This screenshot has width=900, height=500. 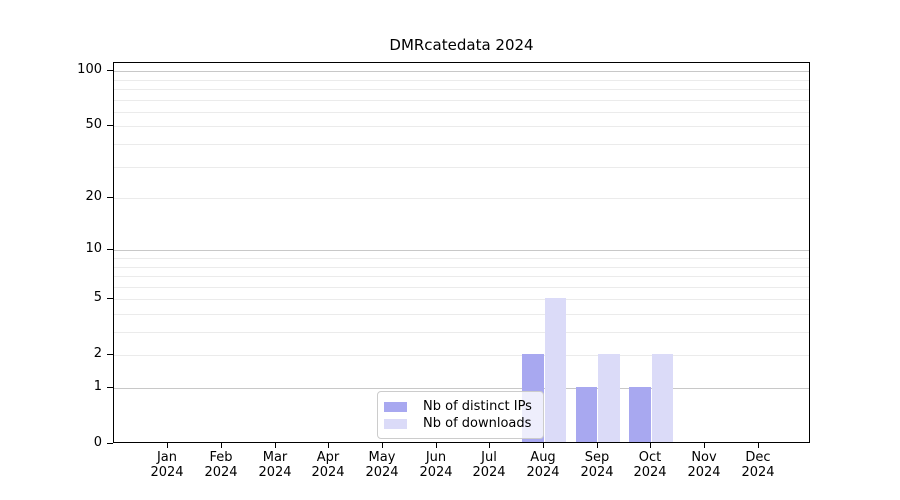 What do you see at coordinates (395, 407) in the screenshot?
I see `legend-swatch-distinct-ips-icon` at bounding box center [395, 407].